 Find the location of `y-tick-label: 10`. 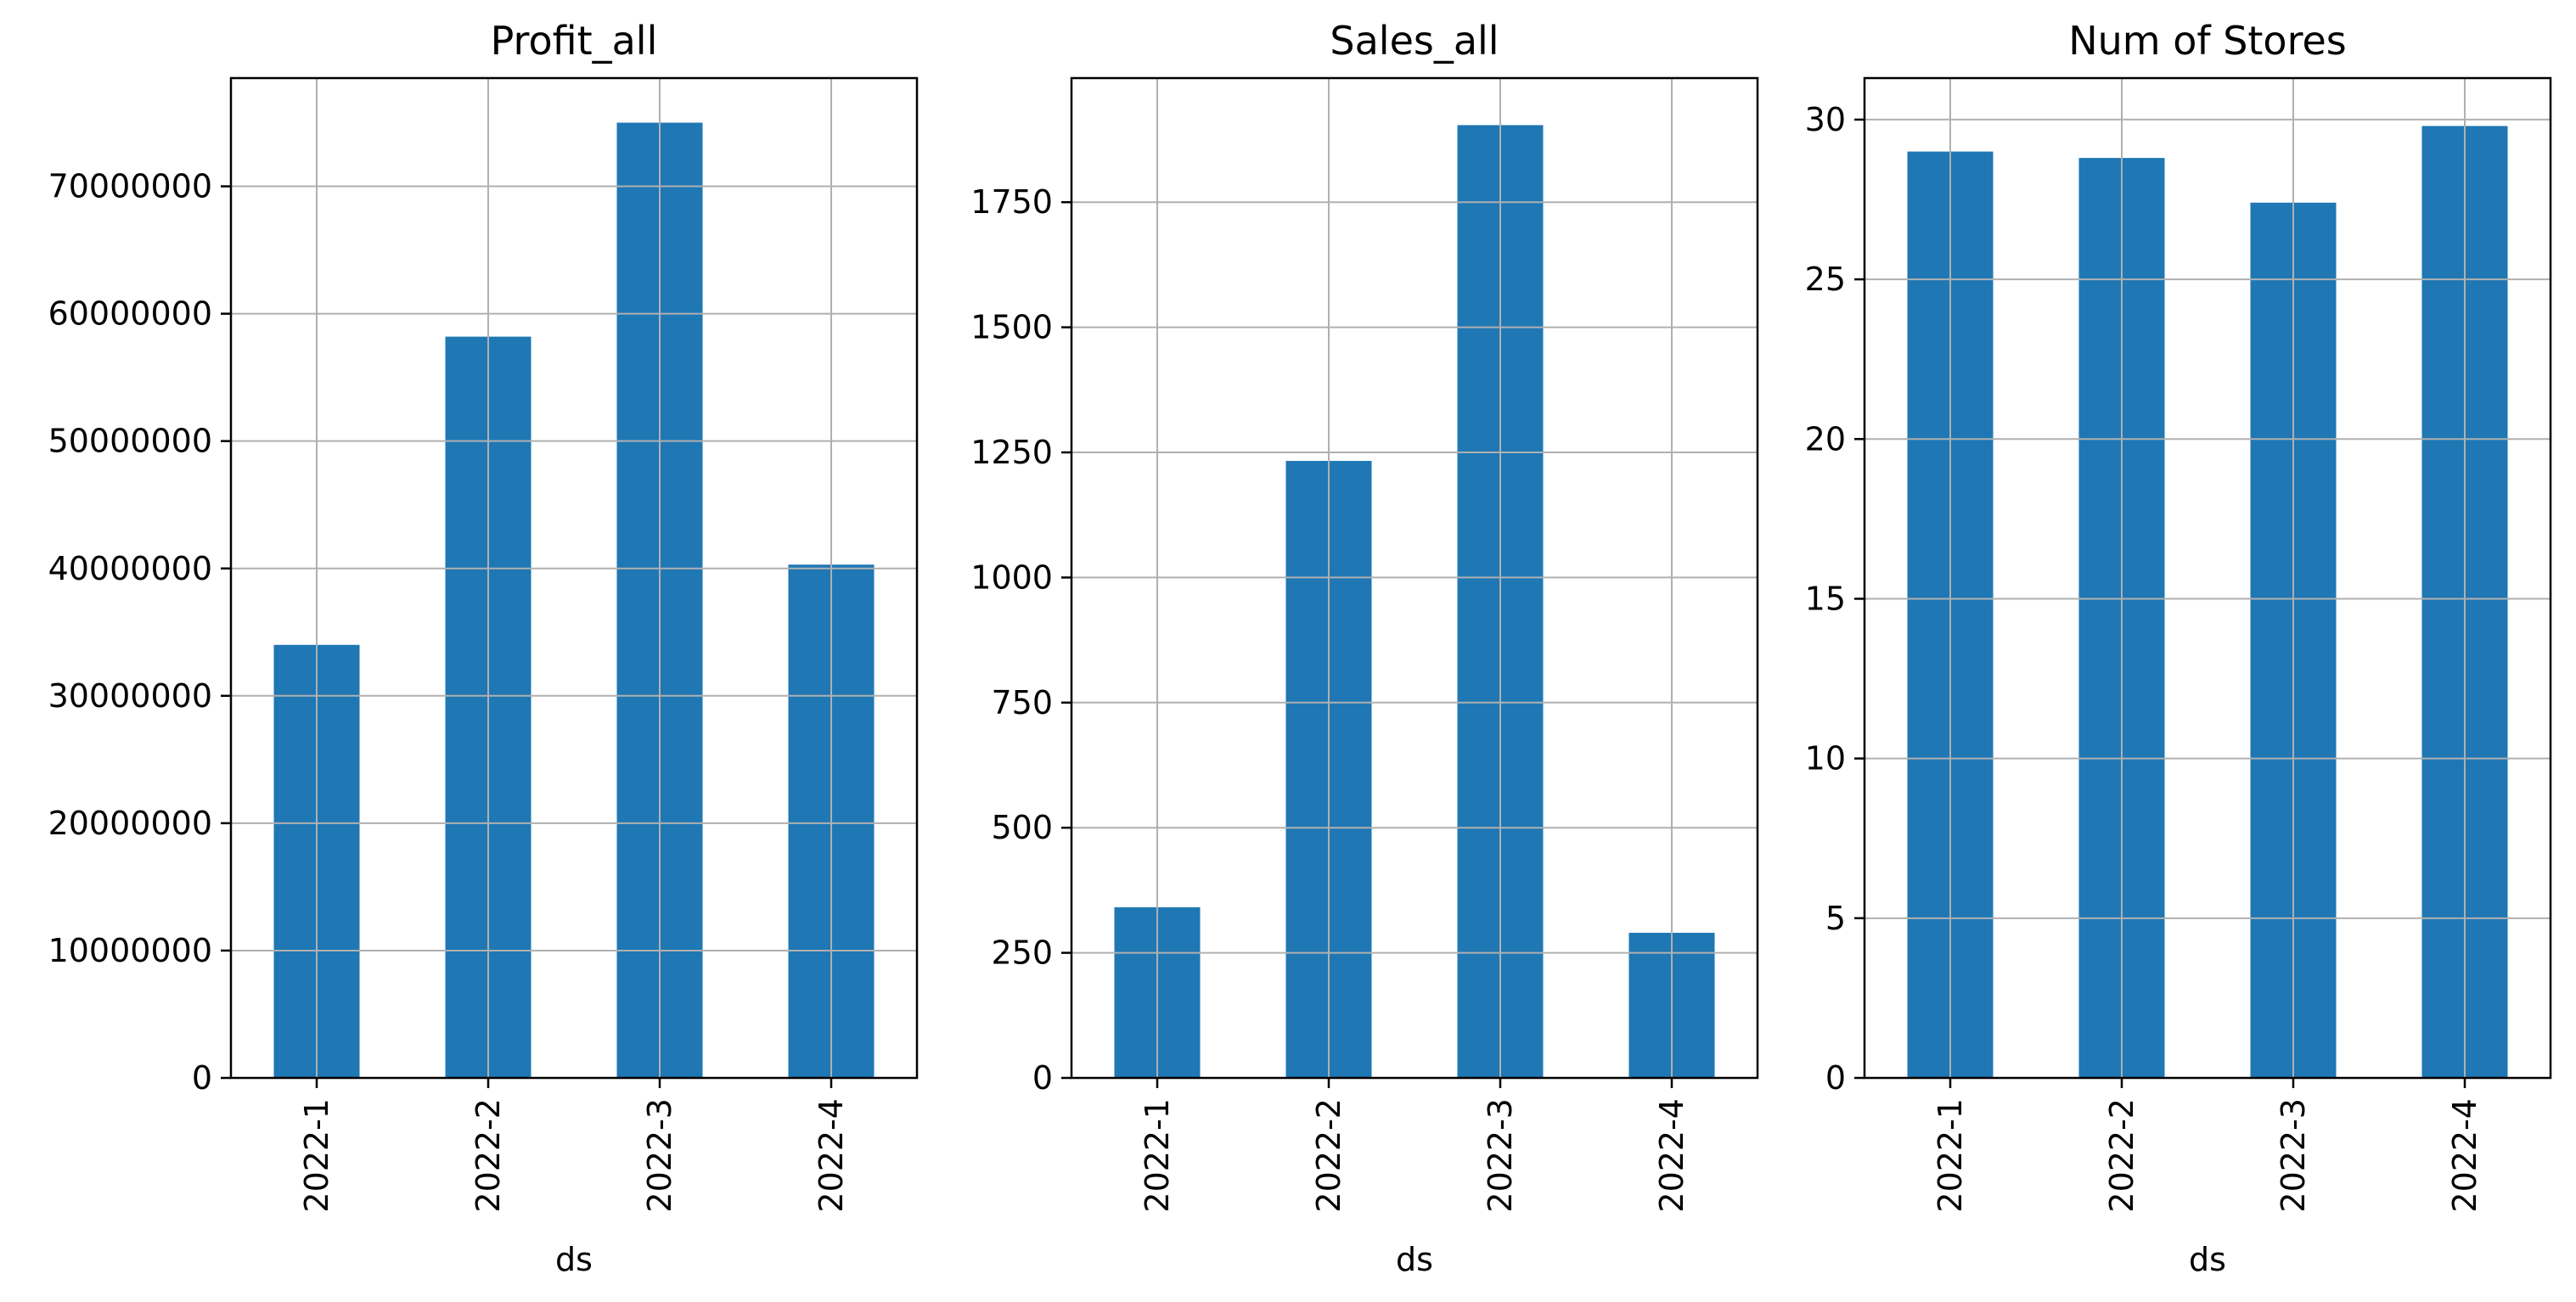

y-tick-label: 10 is located at coordinates (1825, 758).